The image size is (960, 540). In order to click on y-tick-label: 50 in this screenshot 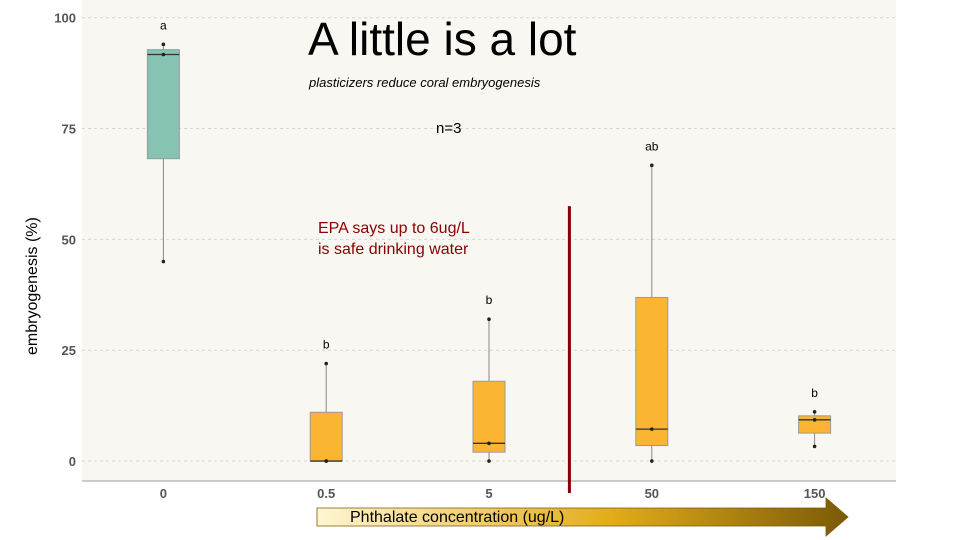, I will do `click(69, 239)`.